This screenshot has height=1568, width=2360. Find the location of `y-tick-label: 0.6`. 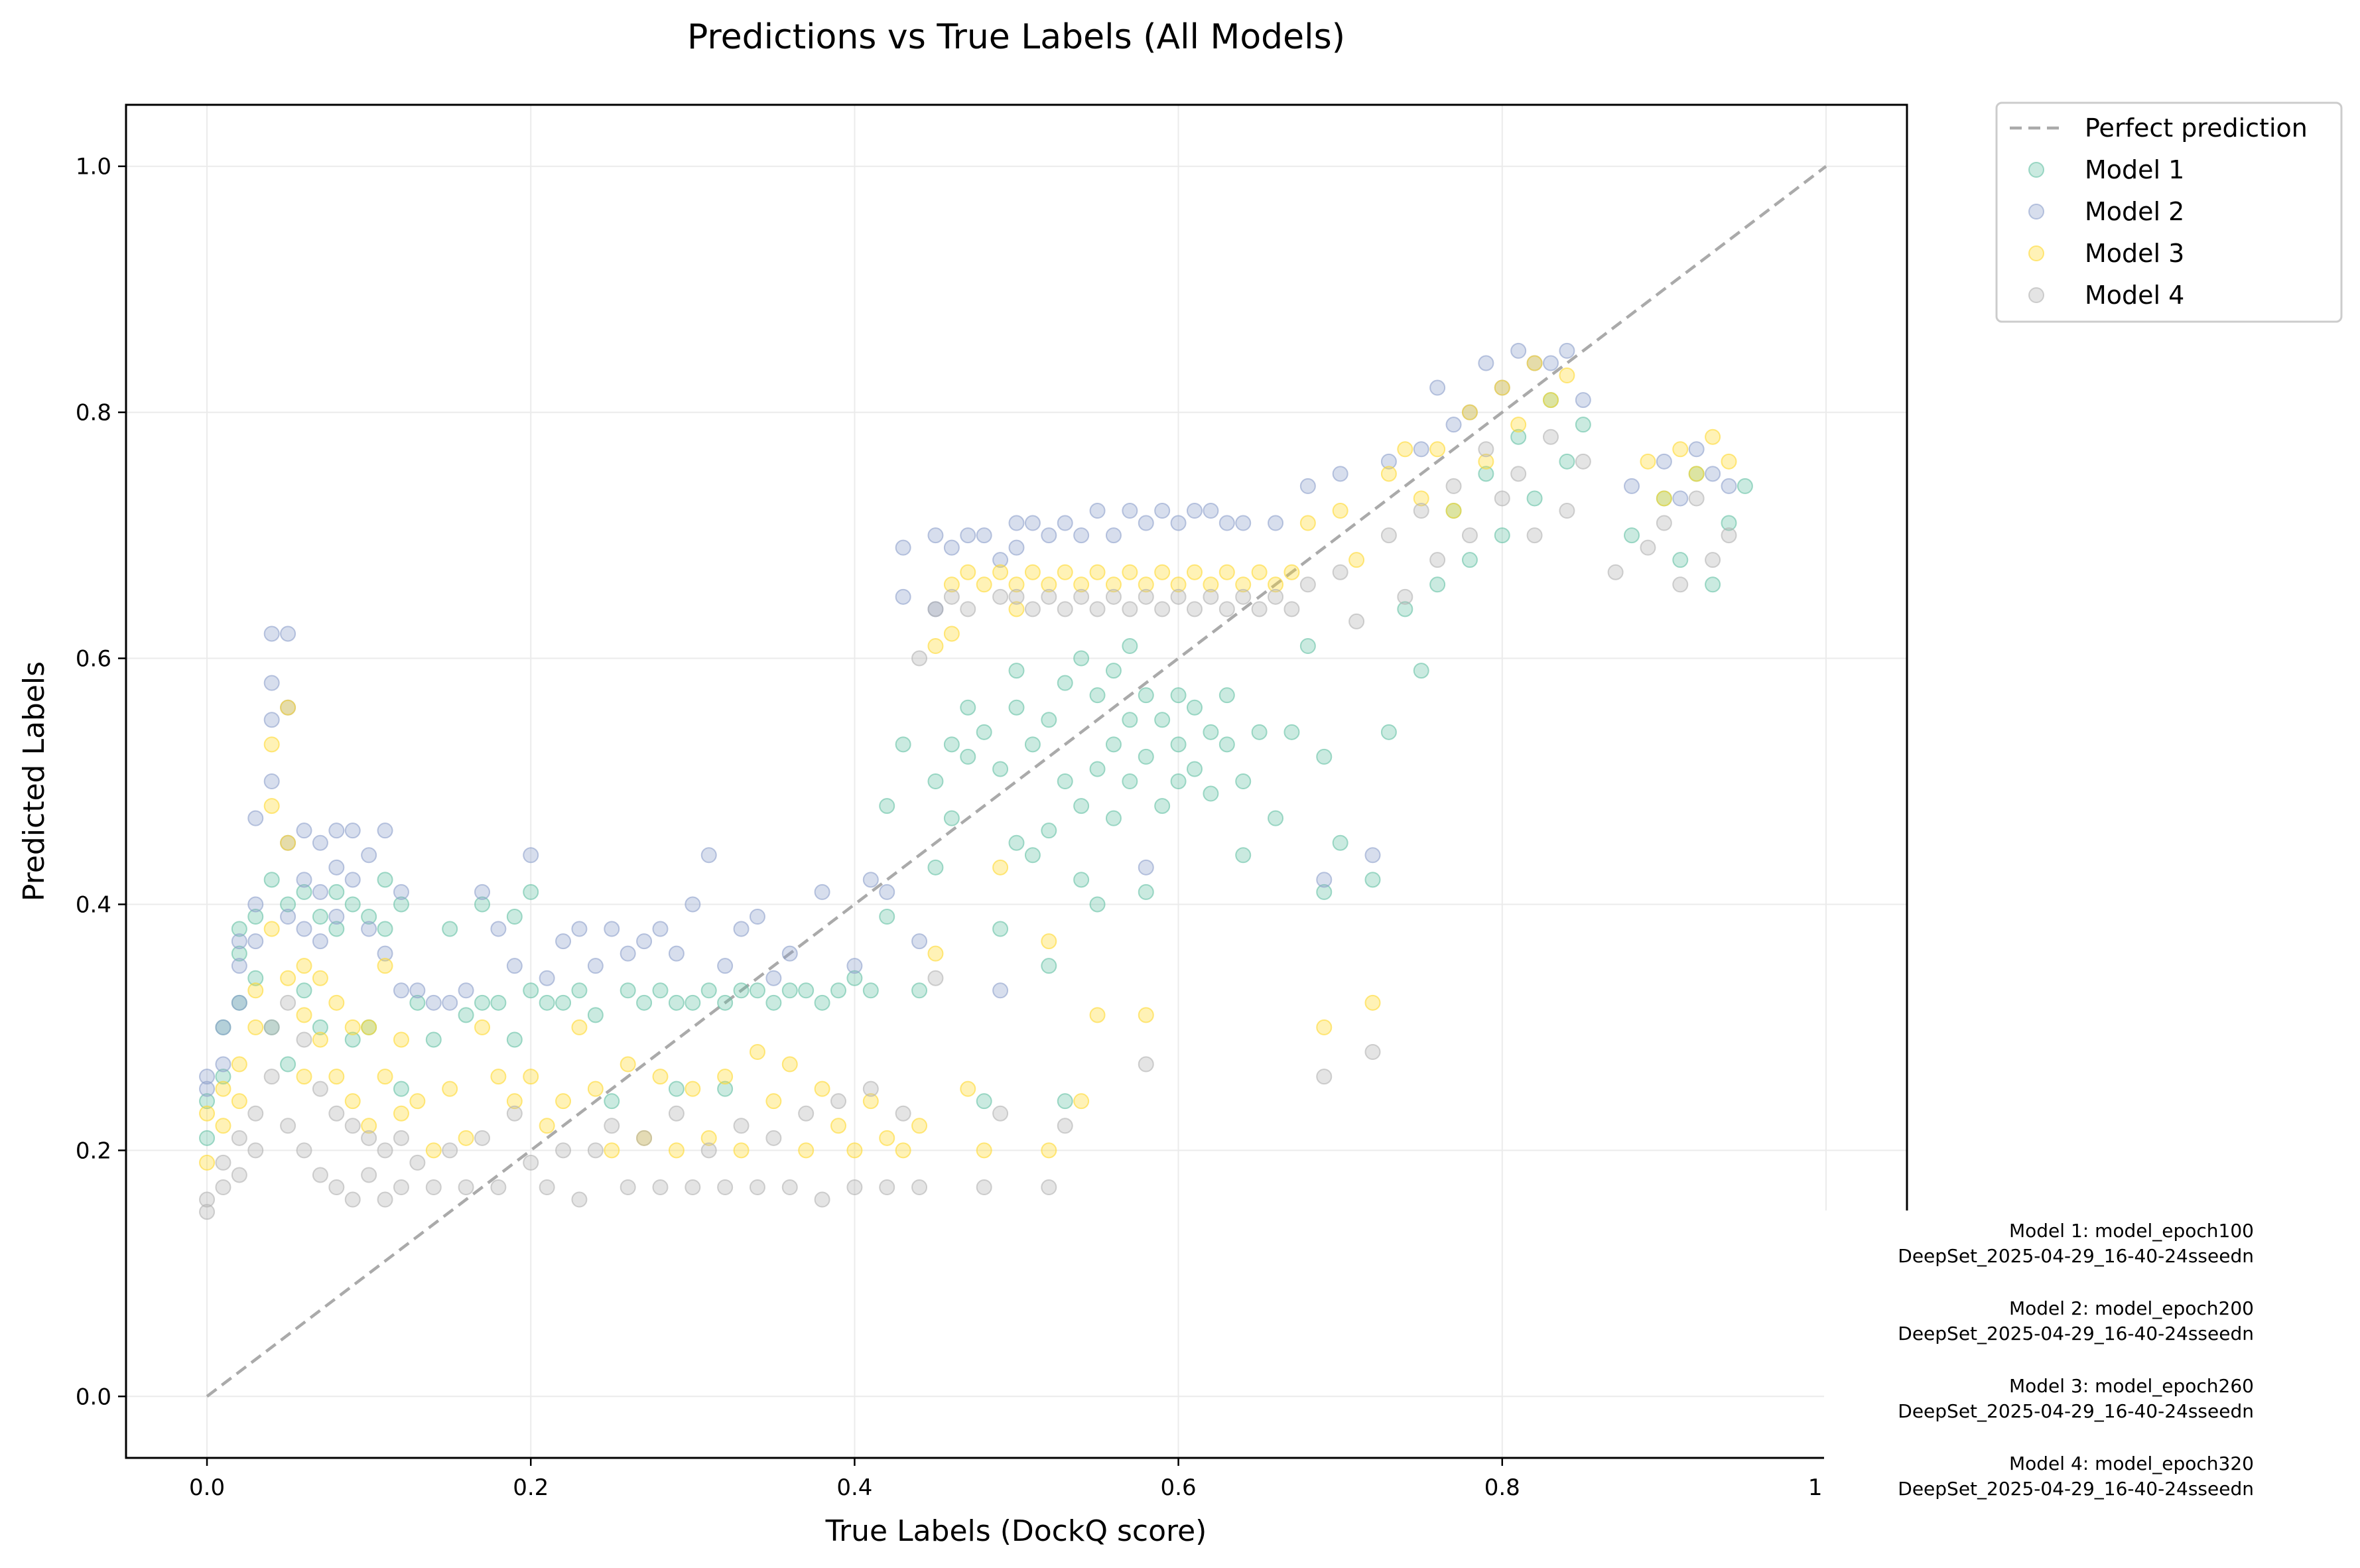

y-tick-label: 0.6 is located at coordinates (93, 660).